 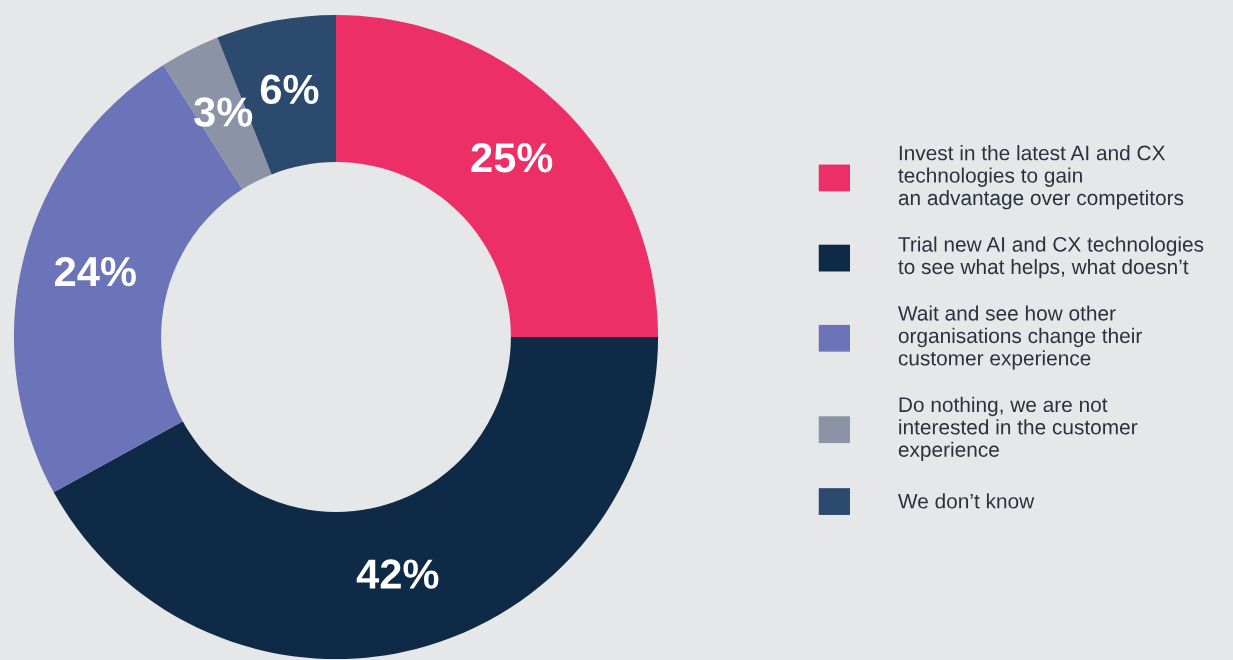 I want to click on data-label: 42%, so click(x=397, y=574).